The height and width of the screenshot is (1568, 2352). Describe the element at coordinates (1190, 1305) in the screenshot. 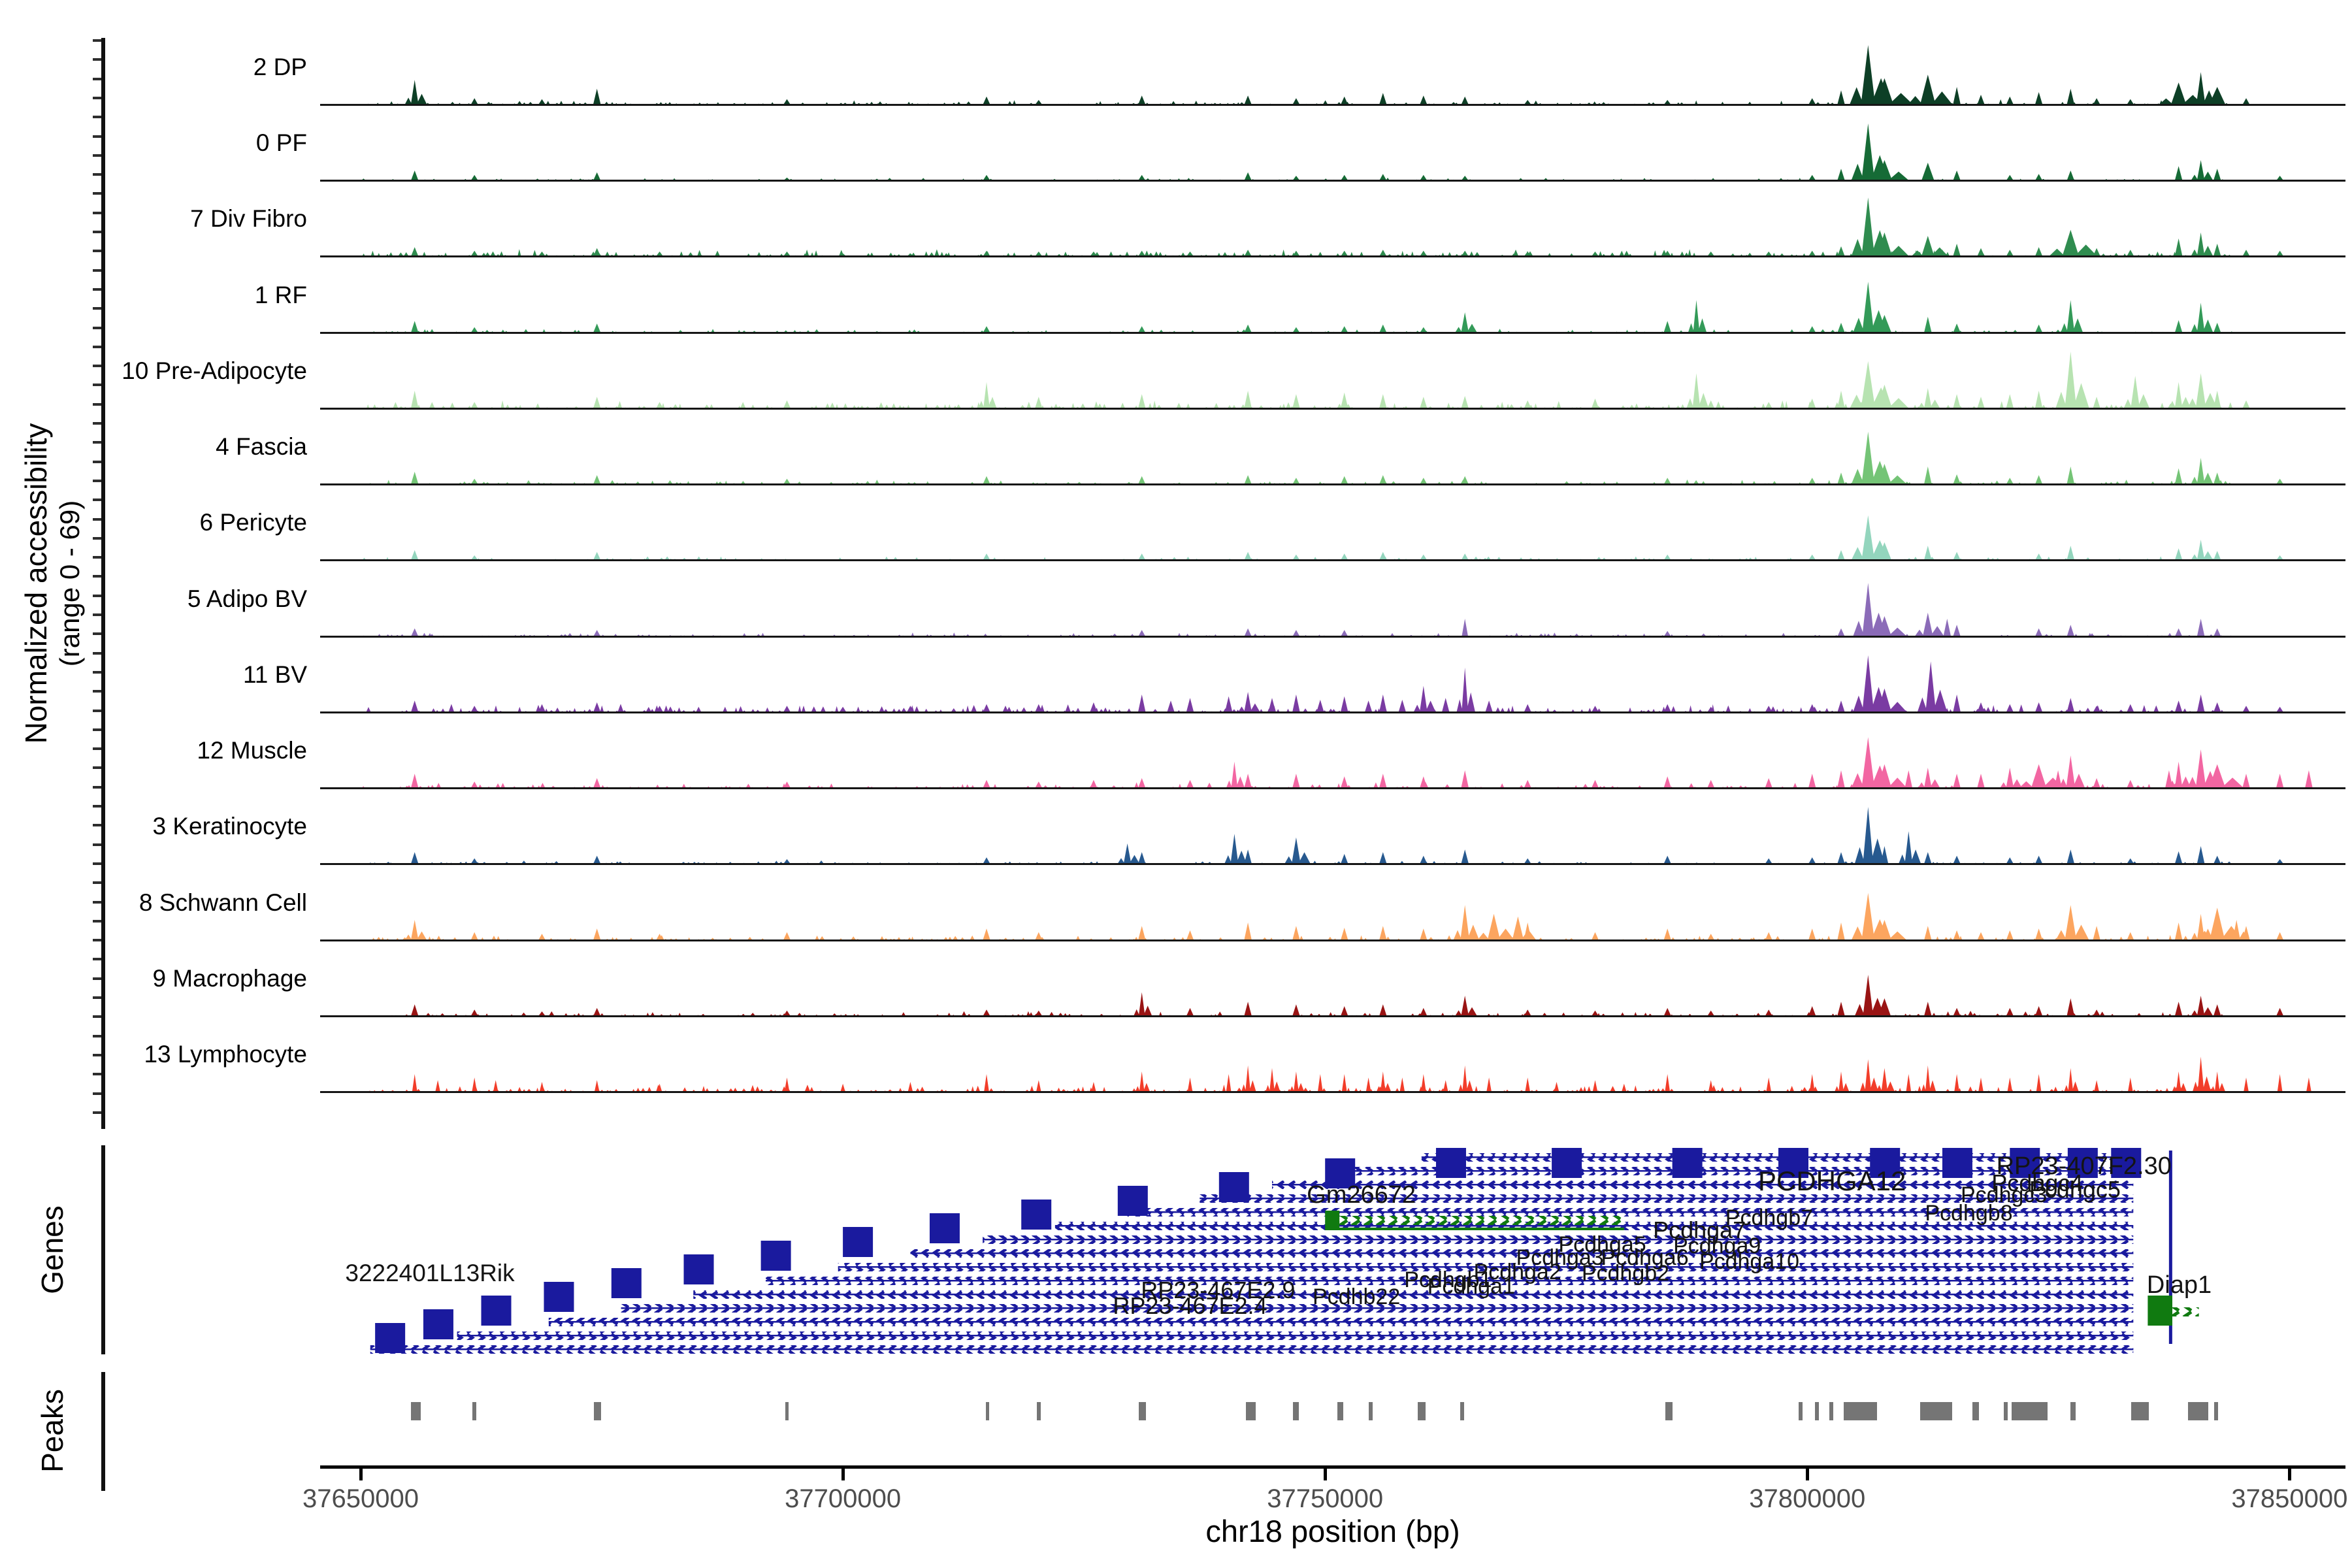

I see `gene-label-rp23-467e2.4: RP23-467E2.4` at that location.